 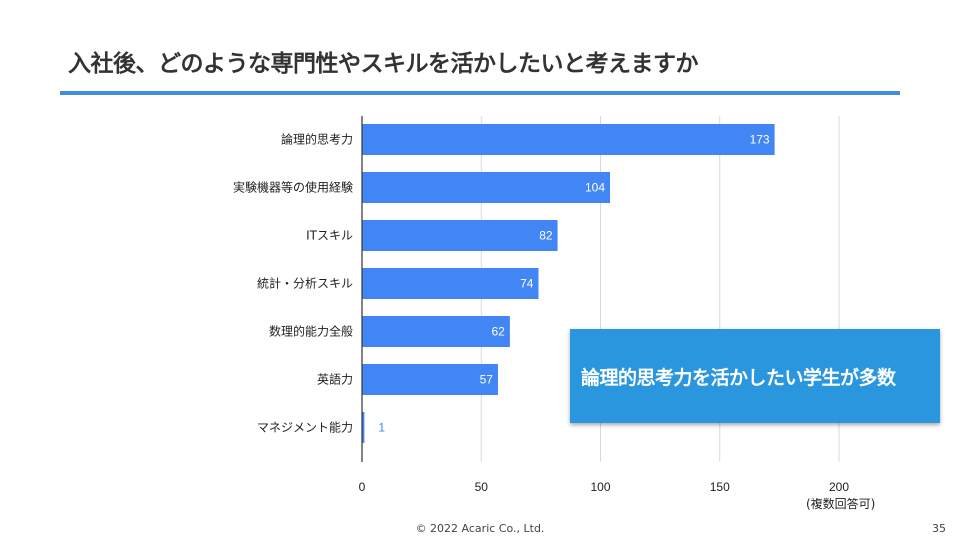 What do you see at coordinates (499, 332) in the screenshot?
I see `data-label: 62` at bounding box center [499, 332].